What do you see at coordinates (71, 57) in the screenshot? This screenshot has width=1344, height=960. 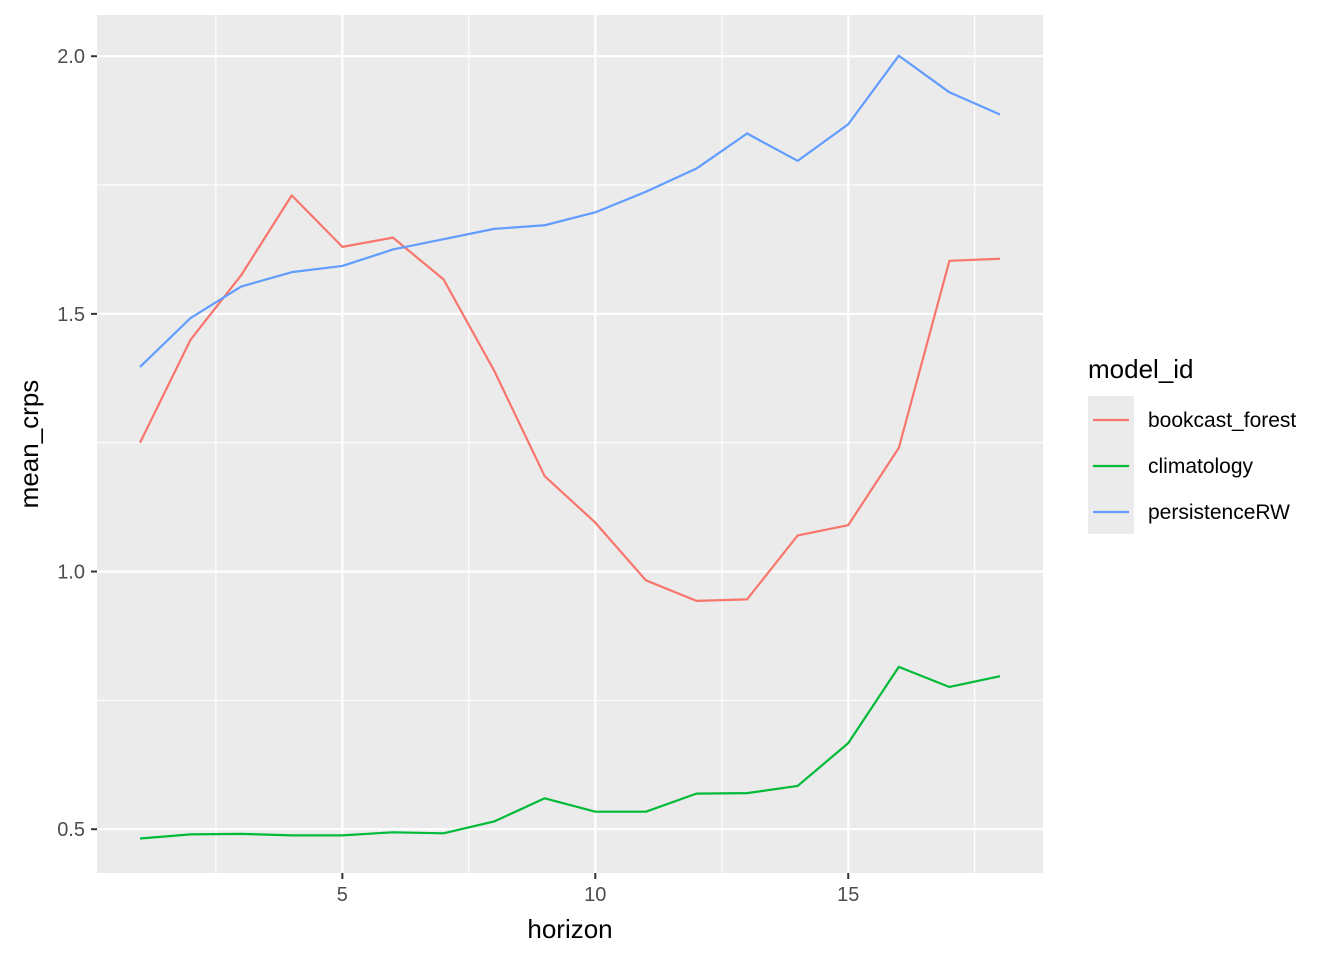 I see `y-tick-label: 2.0` at bounding box center [71, 57].